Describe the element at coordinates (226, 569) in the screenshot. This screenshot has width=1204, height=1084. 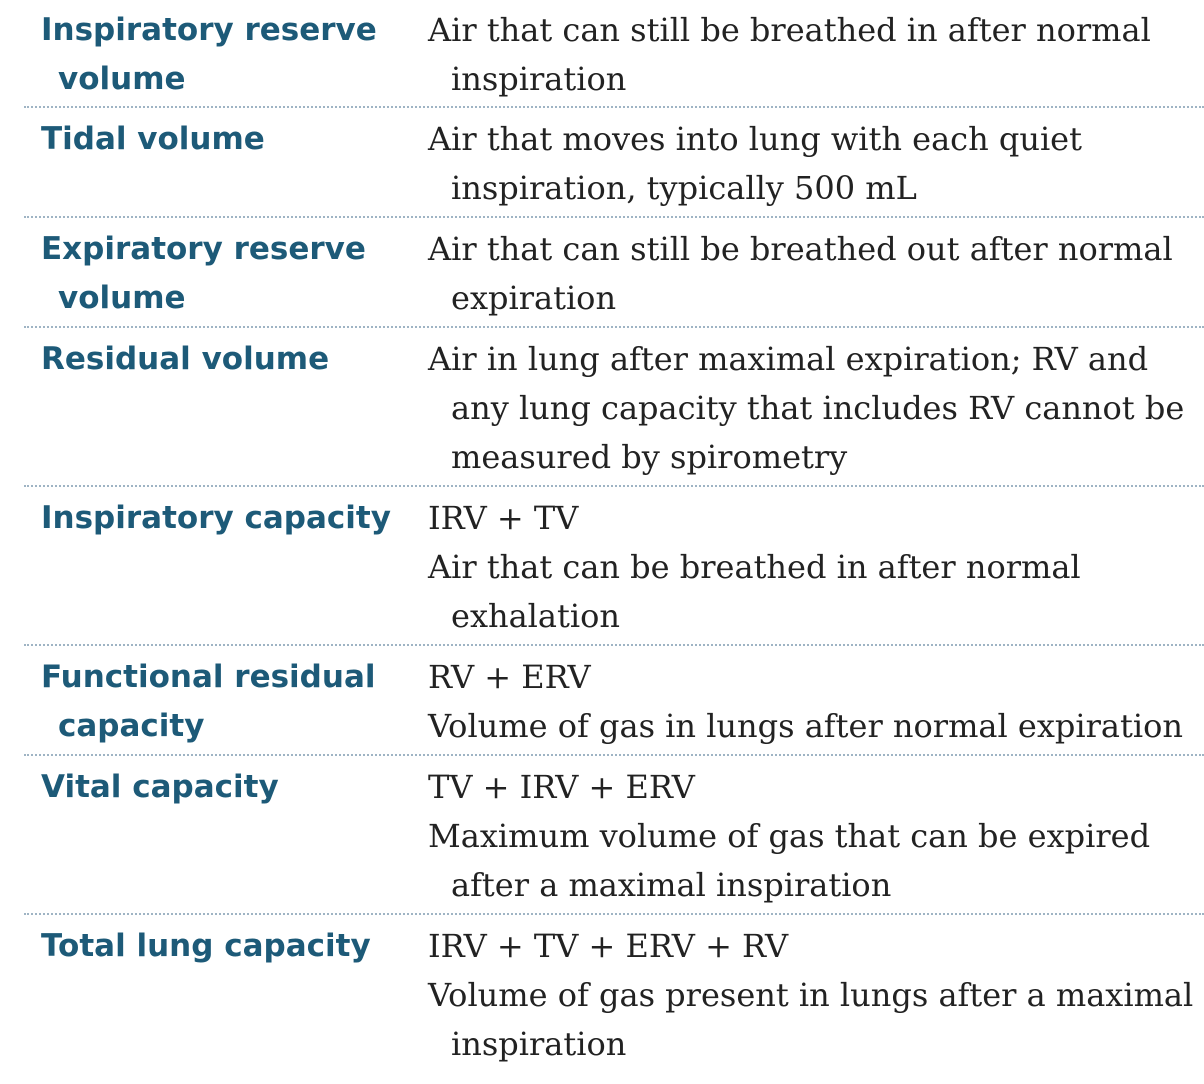
I see `term-cell: Inspiratory capacity` at that location.